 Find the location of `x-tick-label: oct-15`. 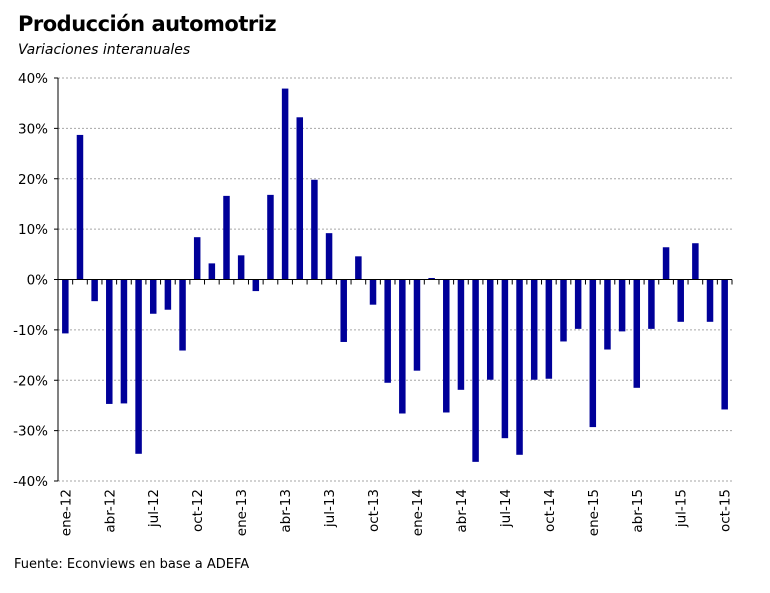

x-tick-label: oct-15 is located at coordinates (726, 510).